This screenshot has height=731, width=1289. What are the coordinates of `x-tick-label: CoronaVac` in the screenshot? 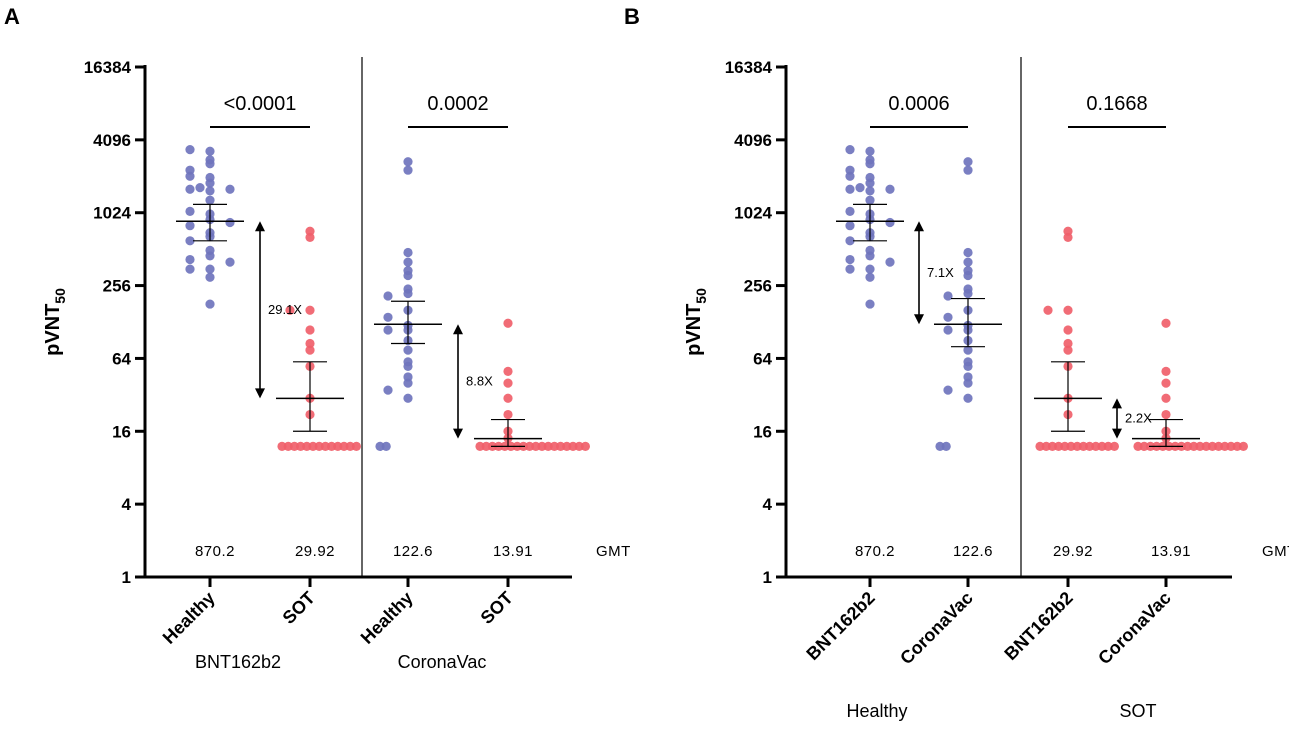 It's located at (936, 628).